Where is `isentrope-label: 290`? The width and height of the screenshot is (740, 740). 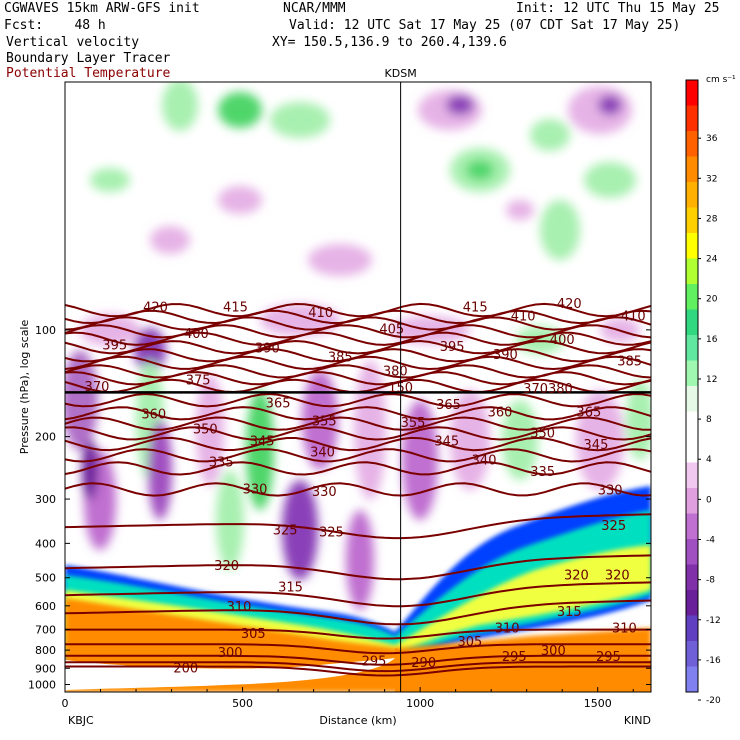 isentrope-label: 290 is located at coordinates (423, 663).